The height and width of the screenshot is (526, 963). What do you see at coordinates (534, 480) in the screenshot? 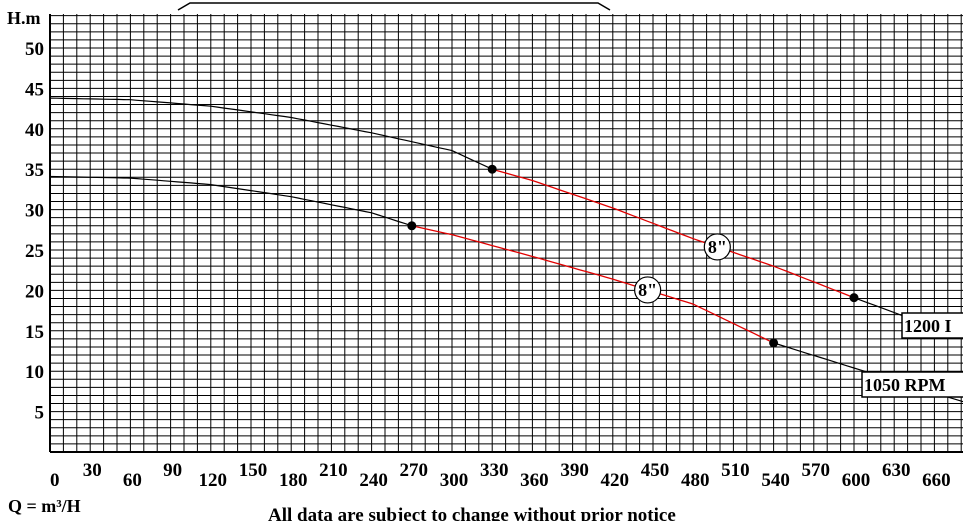
I see `x-tick-label: 360` at bounding box center [534, 480].